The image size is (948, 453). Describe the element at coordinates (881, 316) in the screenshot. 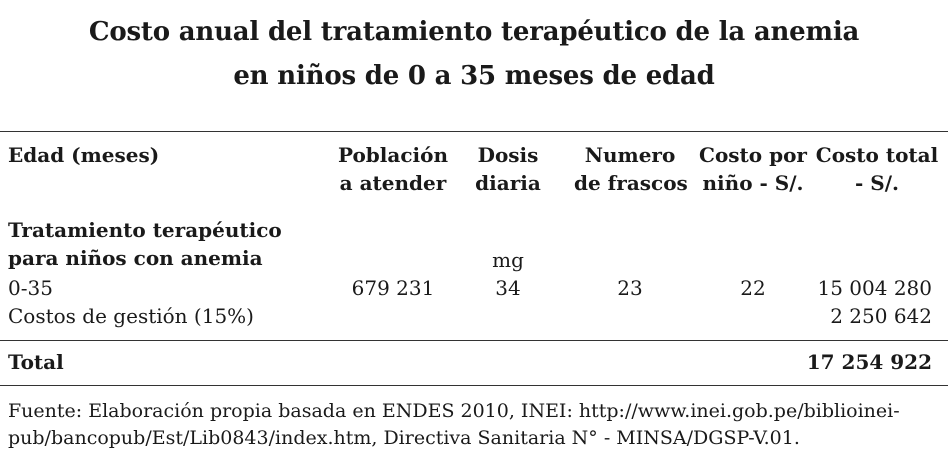

I see `gestion-costo-total: 2 250 642` at that location.